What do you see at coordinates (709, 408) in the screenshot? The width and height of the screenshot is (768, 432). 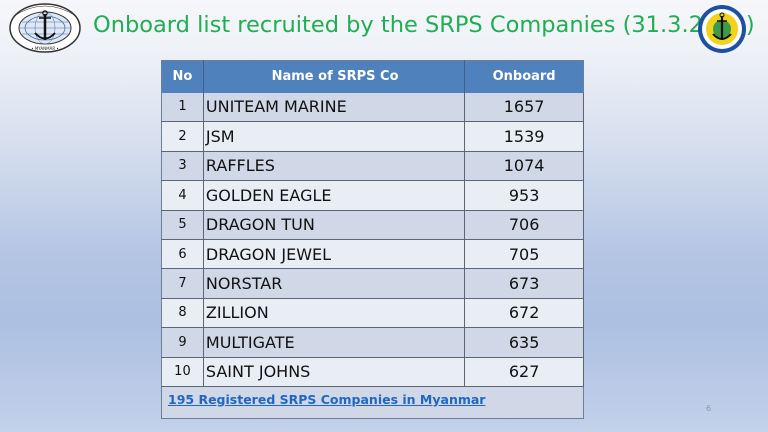 I see `slide-page-number: 6` at bounding box center [709, 408].